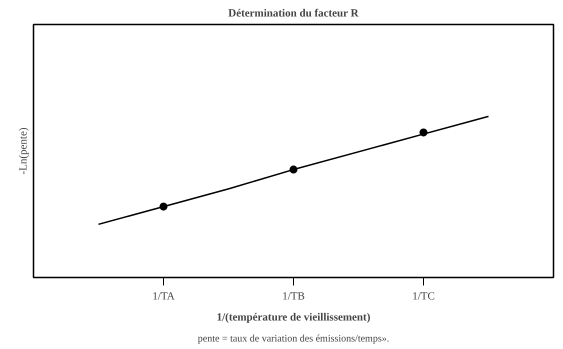  What do you see at coordinates (293, 296) in the screenshot?
I see `x-tick-label: 1/TB` at bounding box center [293, 296].